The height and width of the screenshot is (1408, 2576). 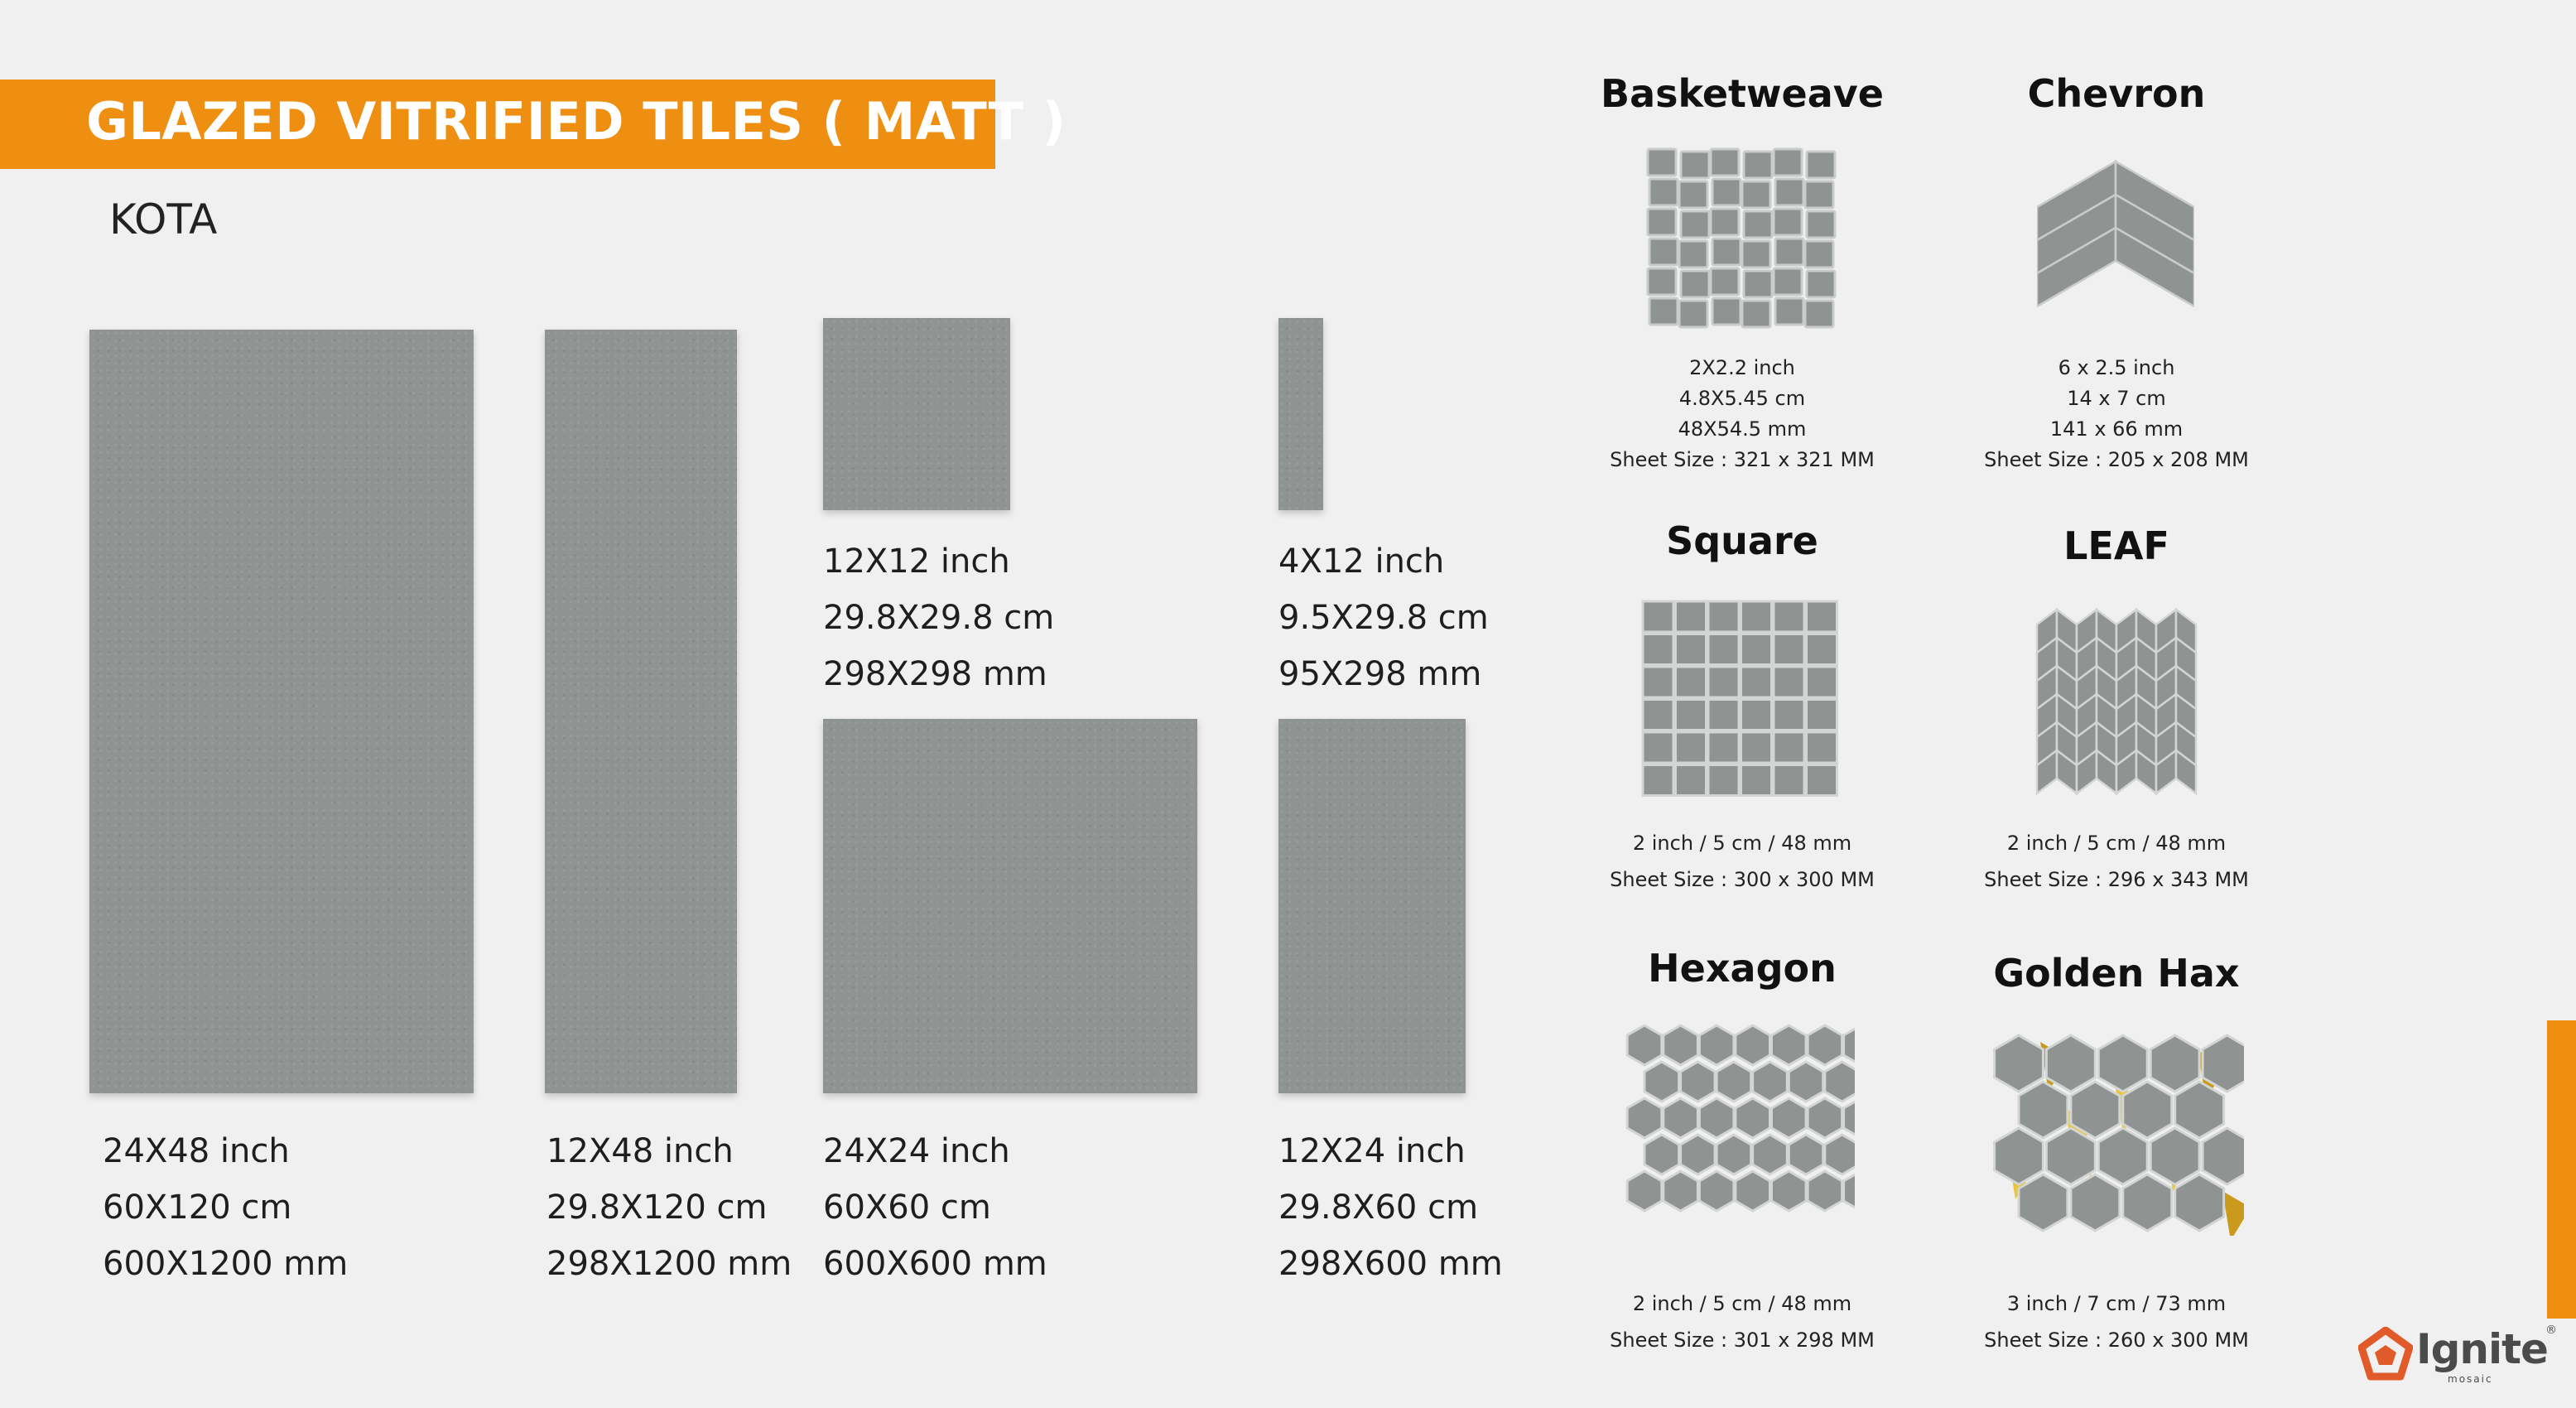 I want to click on mosaic-image-leaf, so click(x=2116, y=701).